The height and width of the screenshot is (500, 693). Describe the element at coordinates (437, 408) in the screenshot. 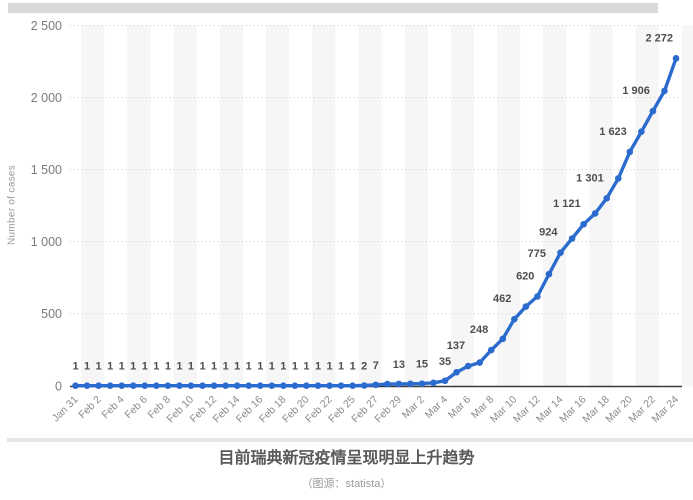

I see `x-tick-label: Mar 4` at that location.